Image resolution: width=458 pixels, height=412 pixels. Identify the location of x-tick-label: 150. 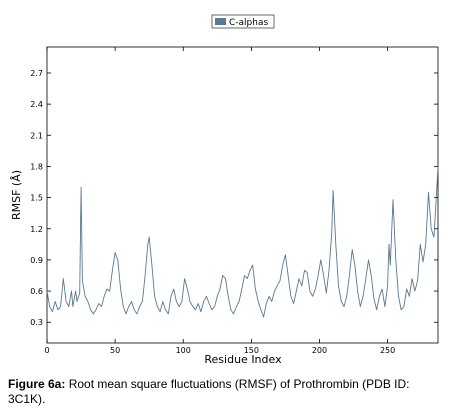
(251, 350).